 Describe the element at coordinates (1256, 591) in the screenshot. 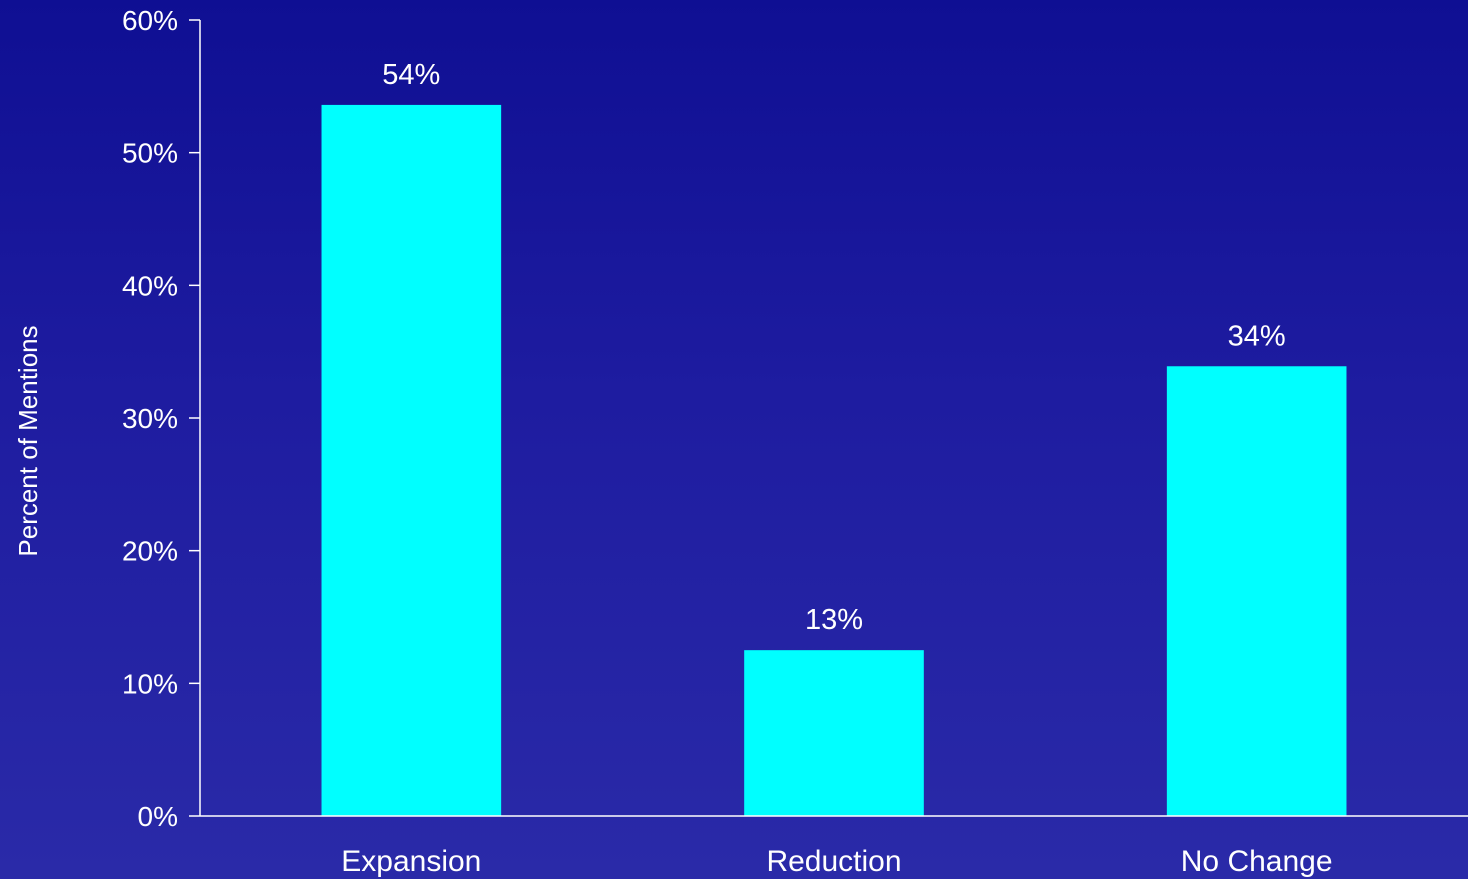

I see `bar-no-change` at that location.